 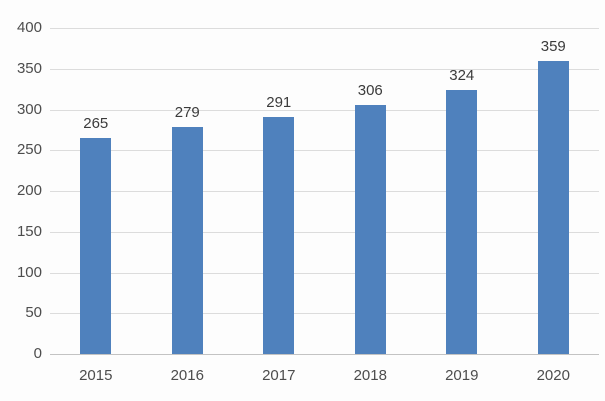 What do you see at coordinates (462, 221) in the screenshot?
I see `bar-2019` at bounding box center [462, 221].